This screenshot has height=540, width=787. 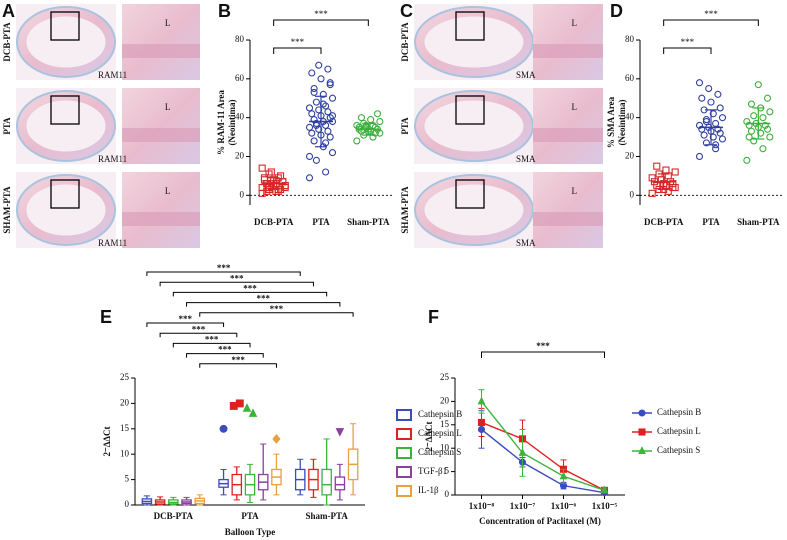 I want to click on series-line, so click(x=543, y=456).